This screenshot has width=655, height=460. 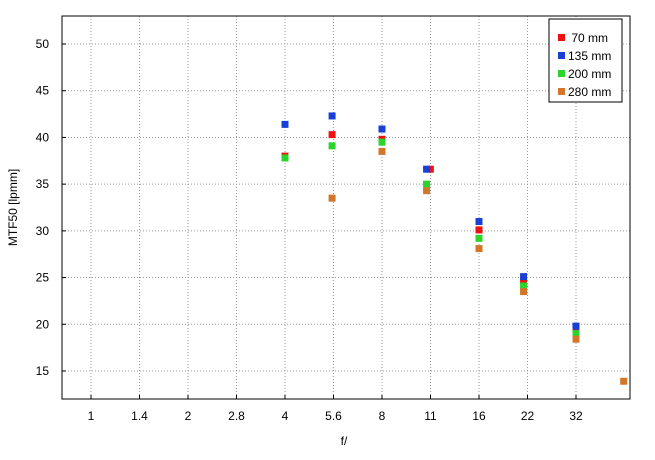 I want to click on y-tick-label: 15, so click(x=43, y=371).